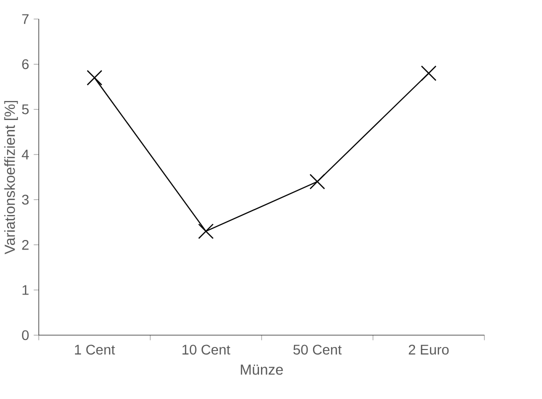 The width and height of the screenshot is (542, 399). Describe the element at coordinates (25, 290) in the screenshot. I see `y-tick-label: 1` at that location.